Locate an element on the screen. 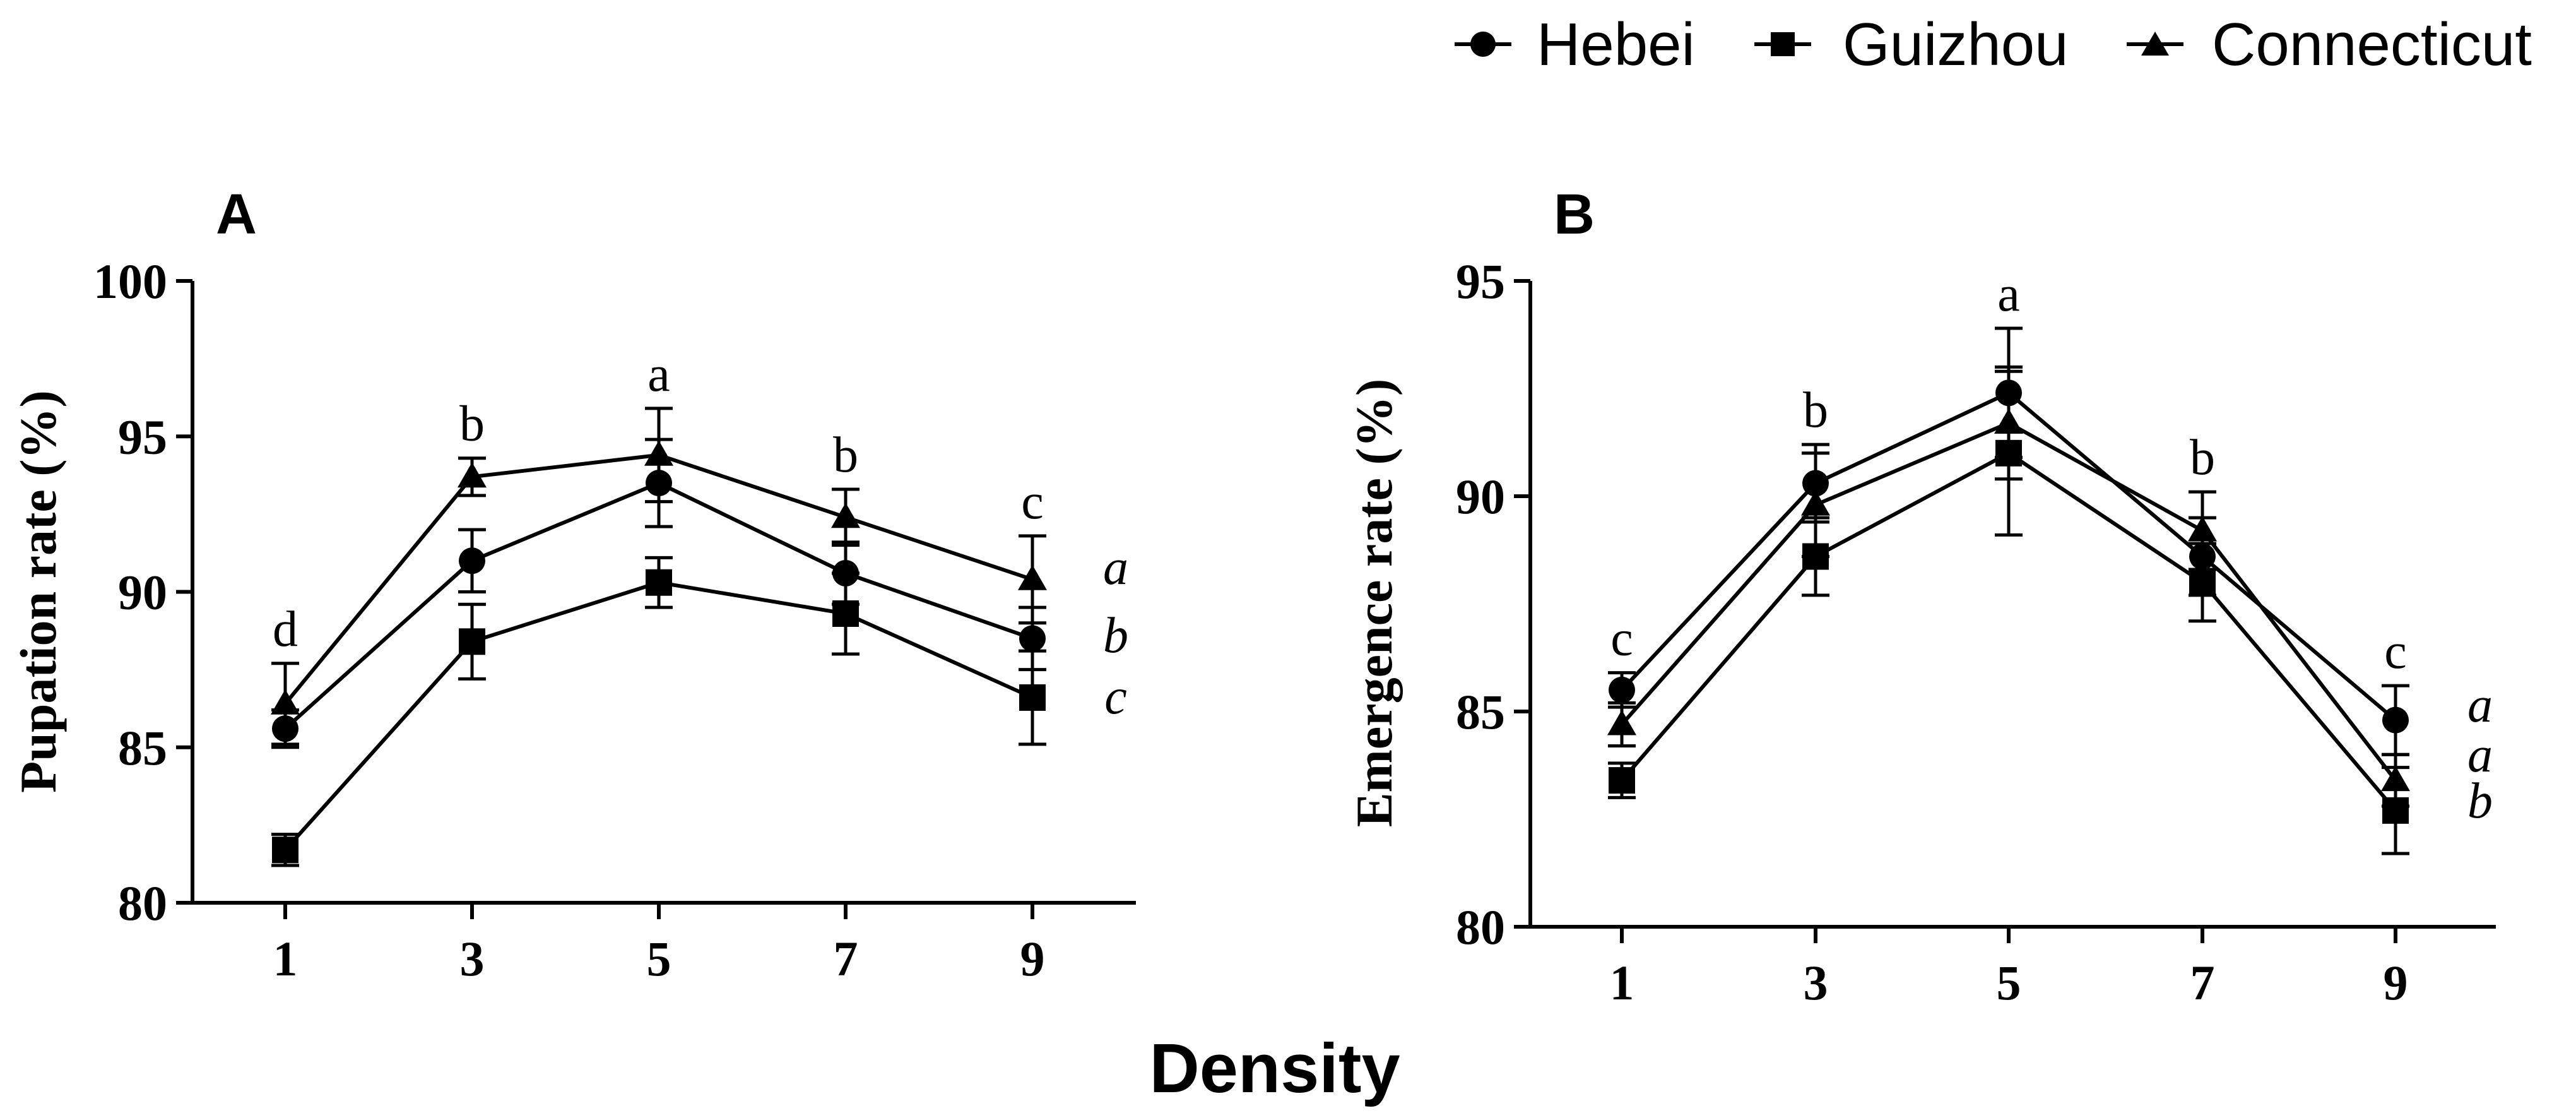 This screenshot has width=2576, height=1113. legend-label-connecticut: Connecticut is located at coordinates (2372, 44).